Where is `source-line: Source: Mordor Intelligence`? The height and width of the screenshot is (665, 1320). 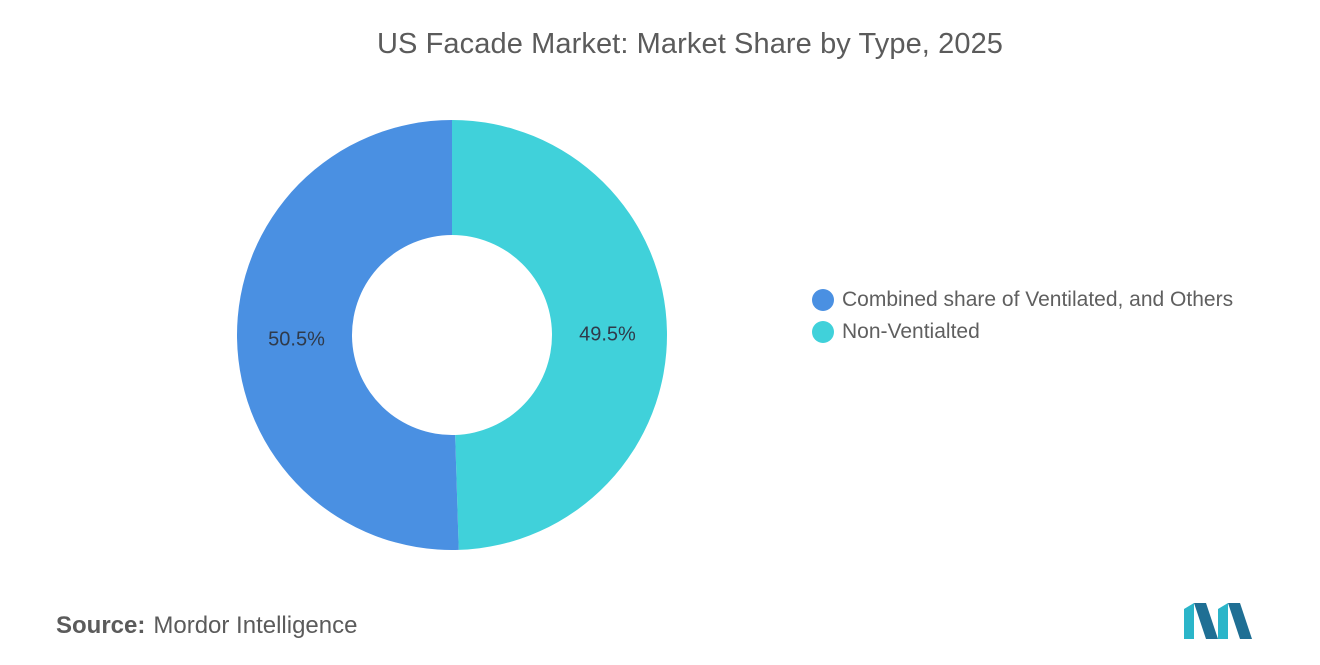 source-line: Source: Mordor Intelligence is located at coordinates (206, 626).